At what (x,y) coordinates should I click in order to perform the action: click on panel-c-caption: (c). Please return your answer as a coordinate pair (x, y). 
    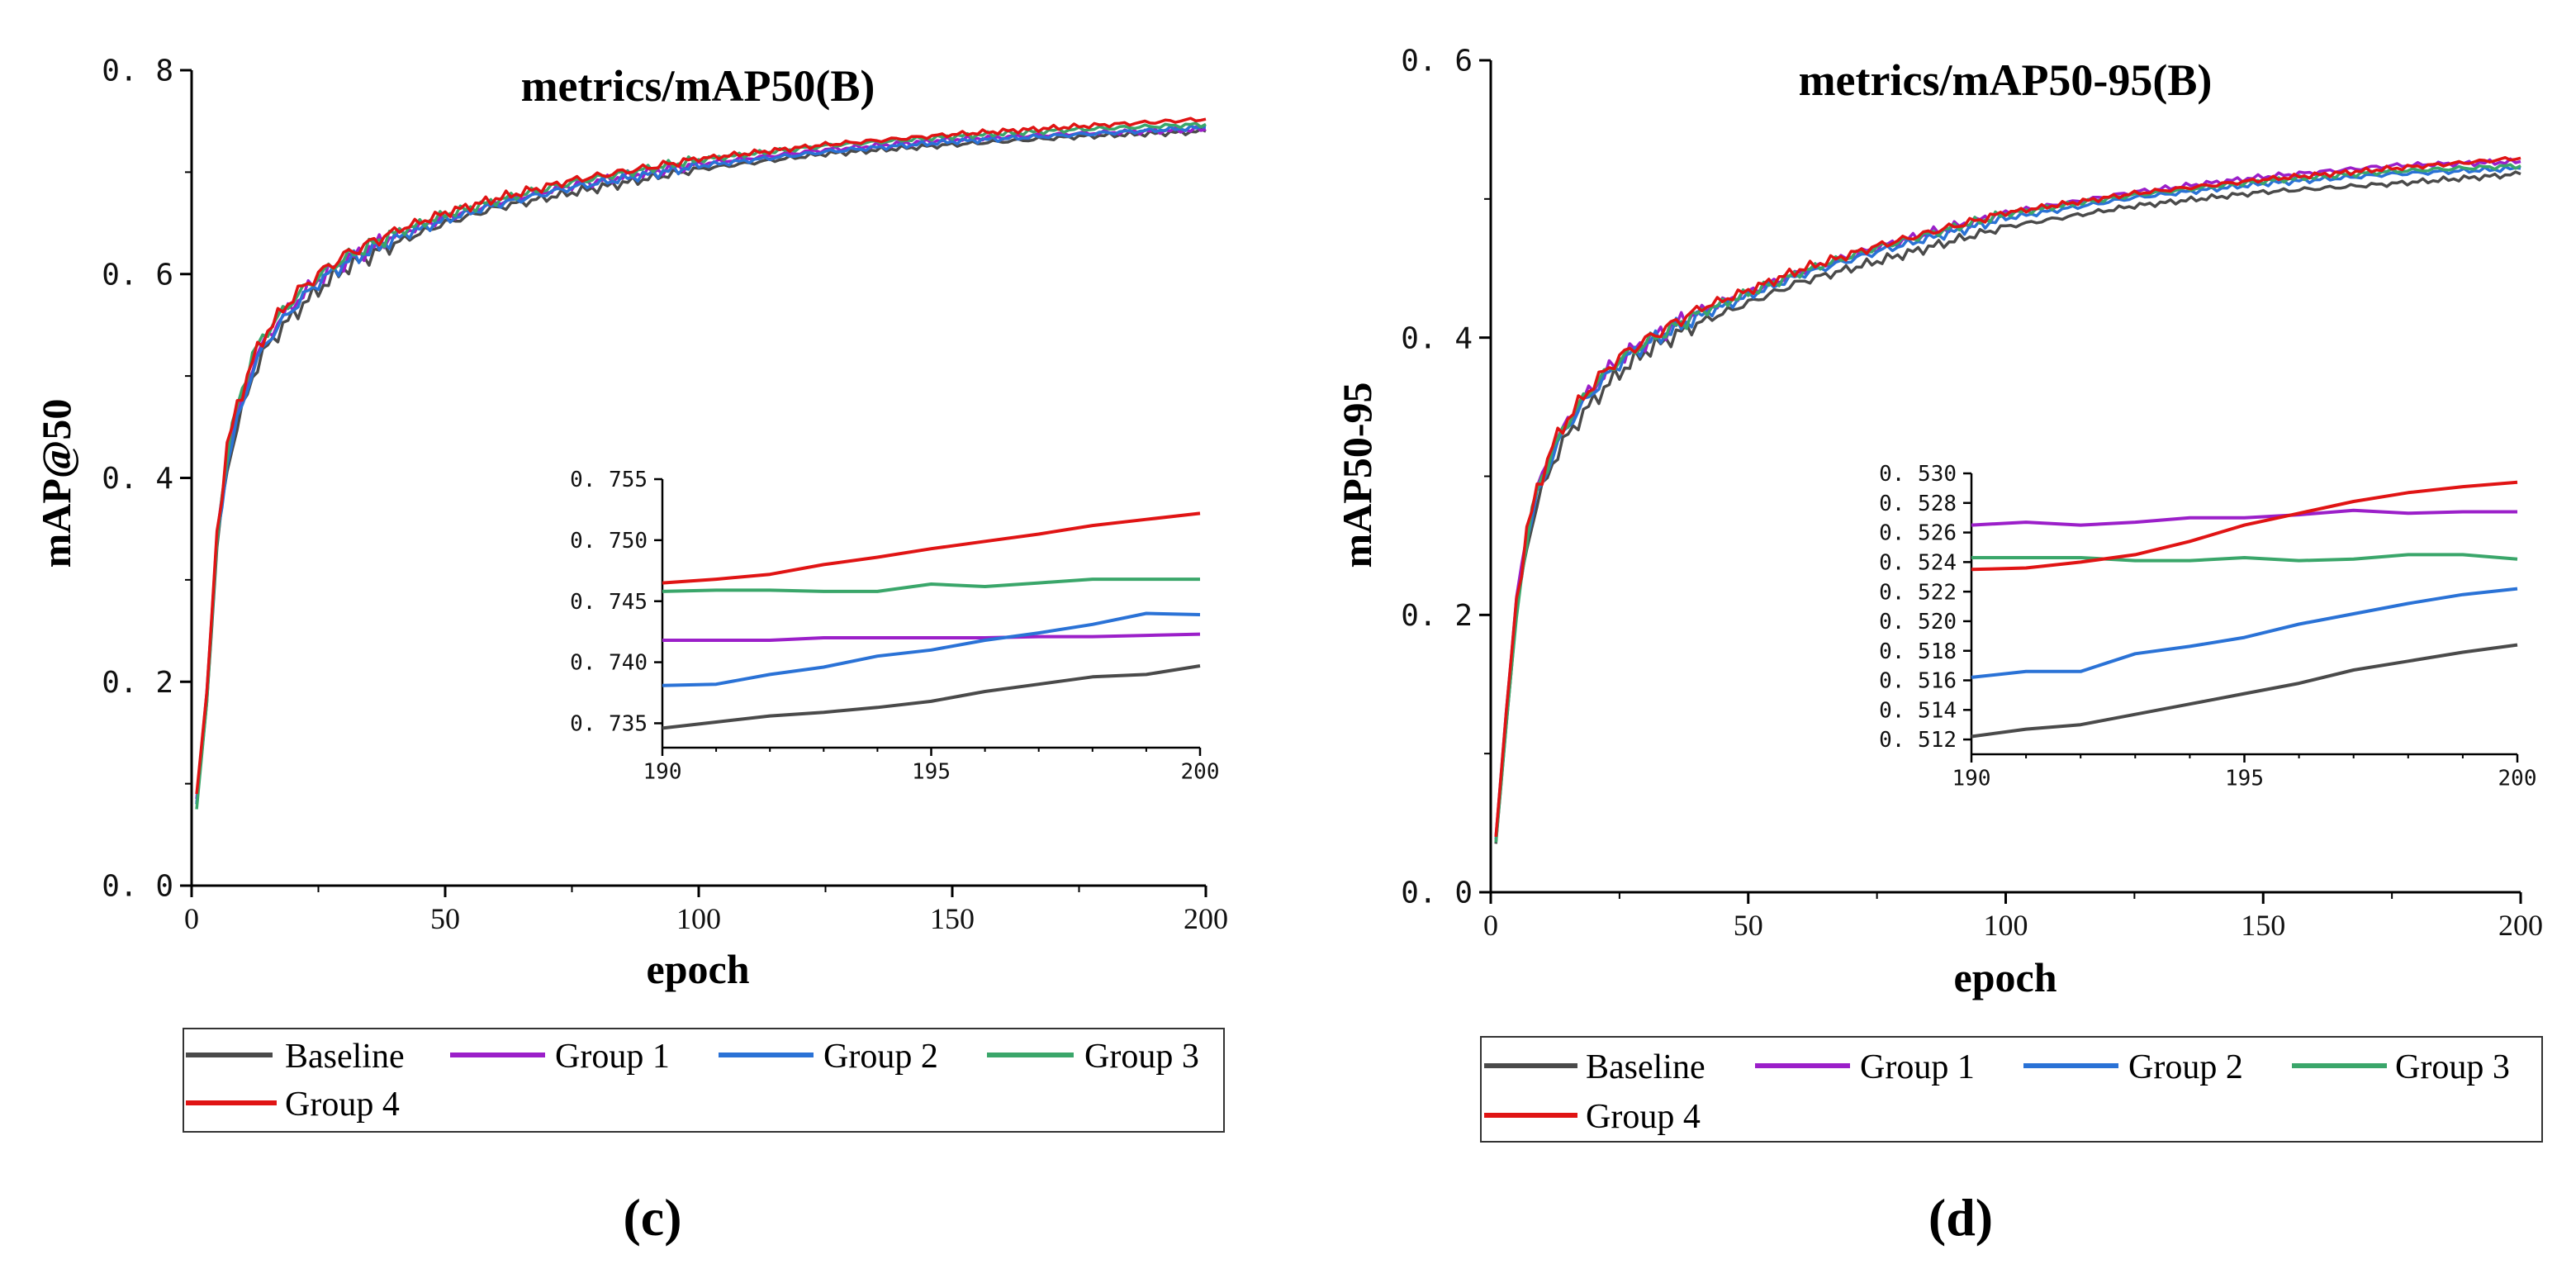
    Looking at the image, I should click on (652, 1217).